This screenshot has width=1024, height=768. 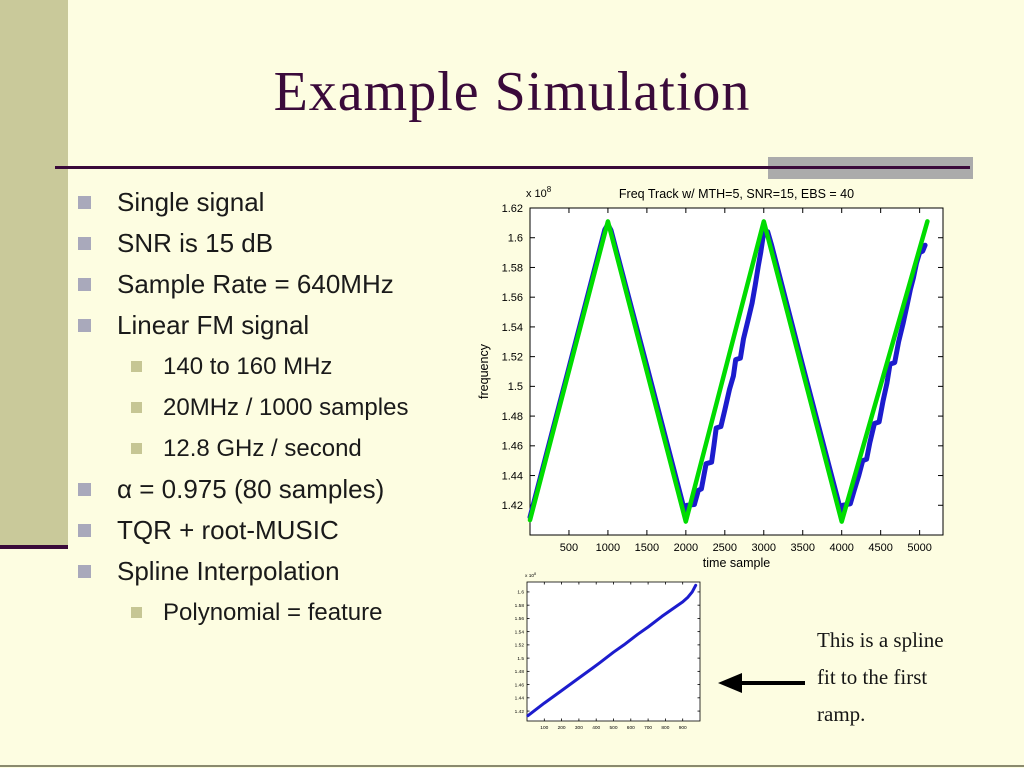 What do you see at coordinates (228, 530) in the screenshot?
I see `bullet-text: TQR + root-MUSIC` at bounding box center [228, 530].